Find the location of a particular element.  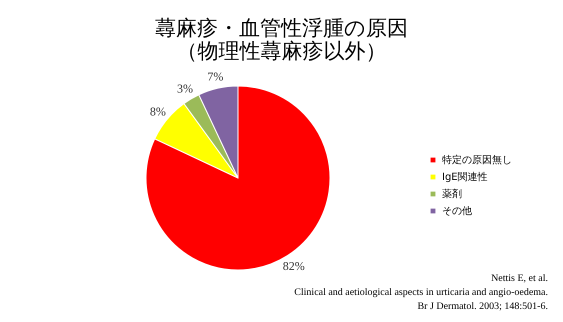

text: Clinical and aetiological aspects in urticaria and angio-oedema. is located at coordinates (421, 292).